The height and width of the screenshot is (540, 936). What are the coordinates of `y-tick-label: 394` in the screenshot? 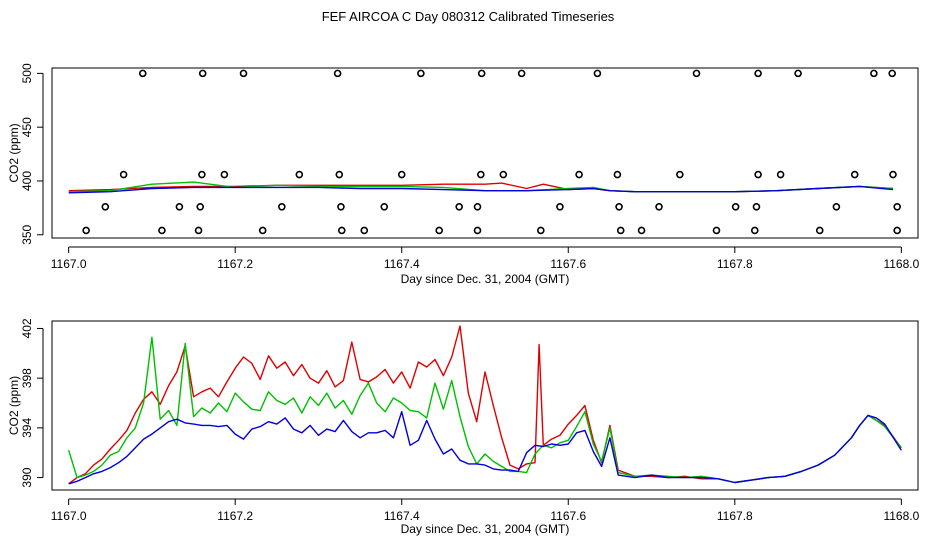 It's located at (27, 428).